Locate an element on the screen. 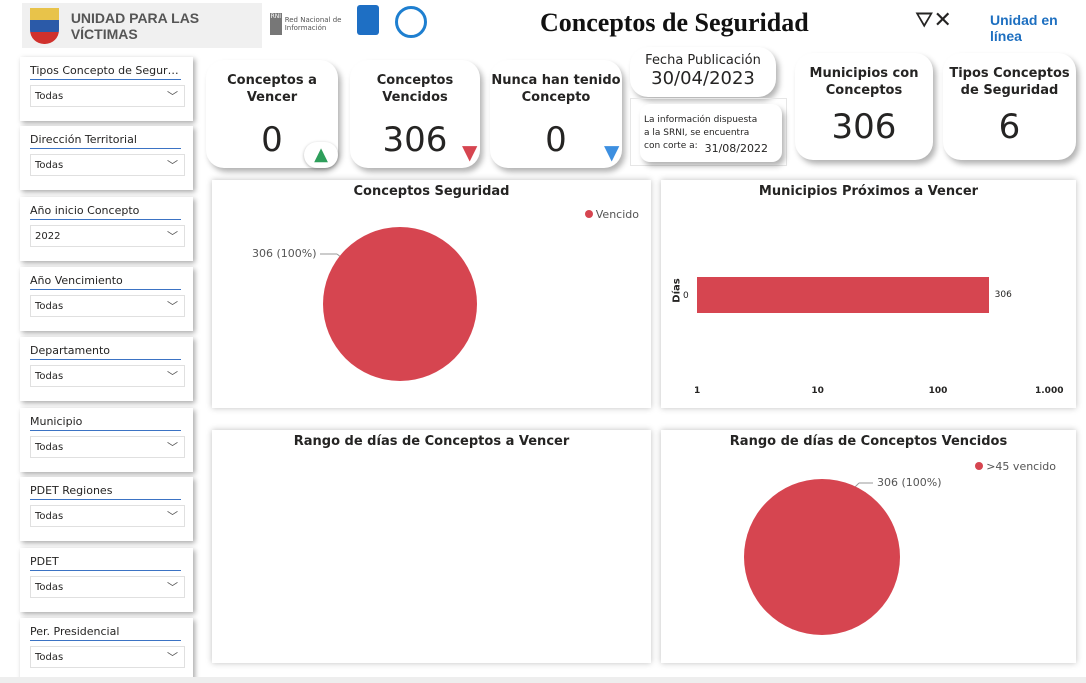  fecha-publicacion-card: Fecha Publicación 30/04/2023 is located at coordinates (703, 72).